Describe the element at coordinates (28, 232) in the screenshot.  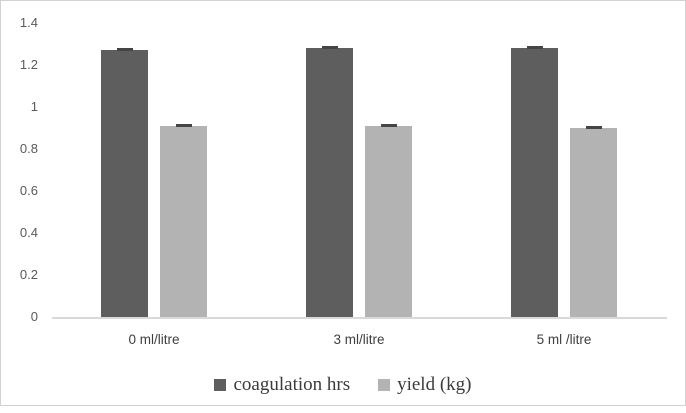
I see `y-axis-tick-label: 0.4` at that location.